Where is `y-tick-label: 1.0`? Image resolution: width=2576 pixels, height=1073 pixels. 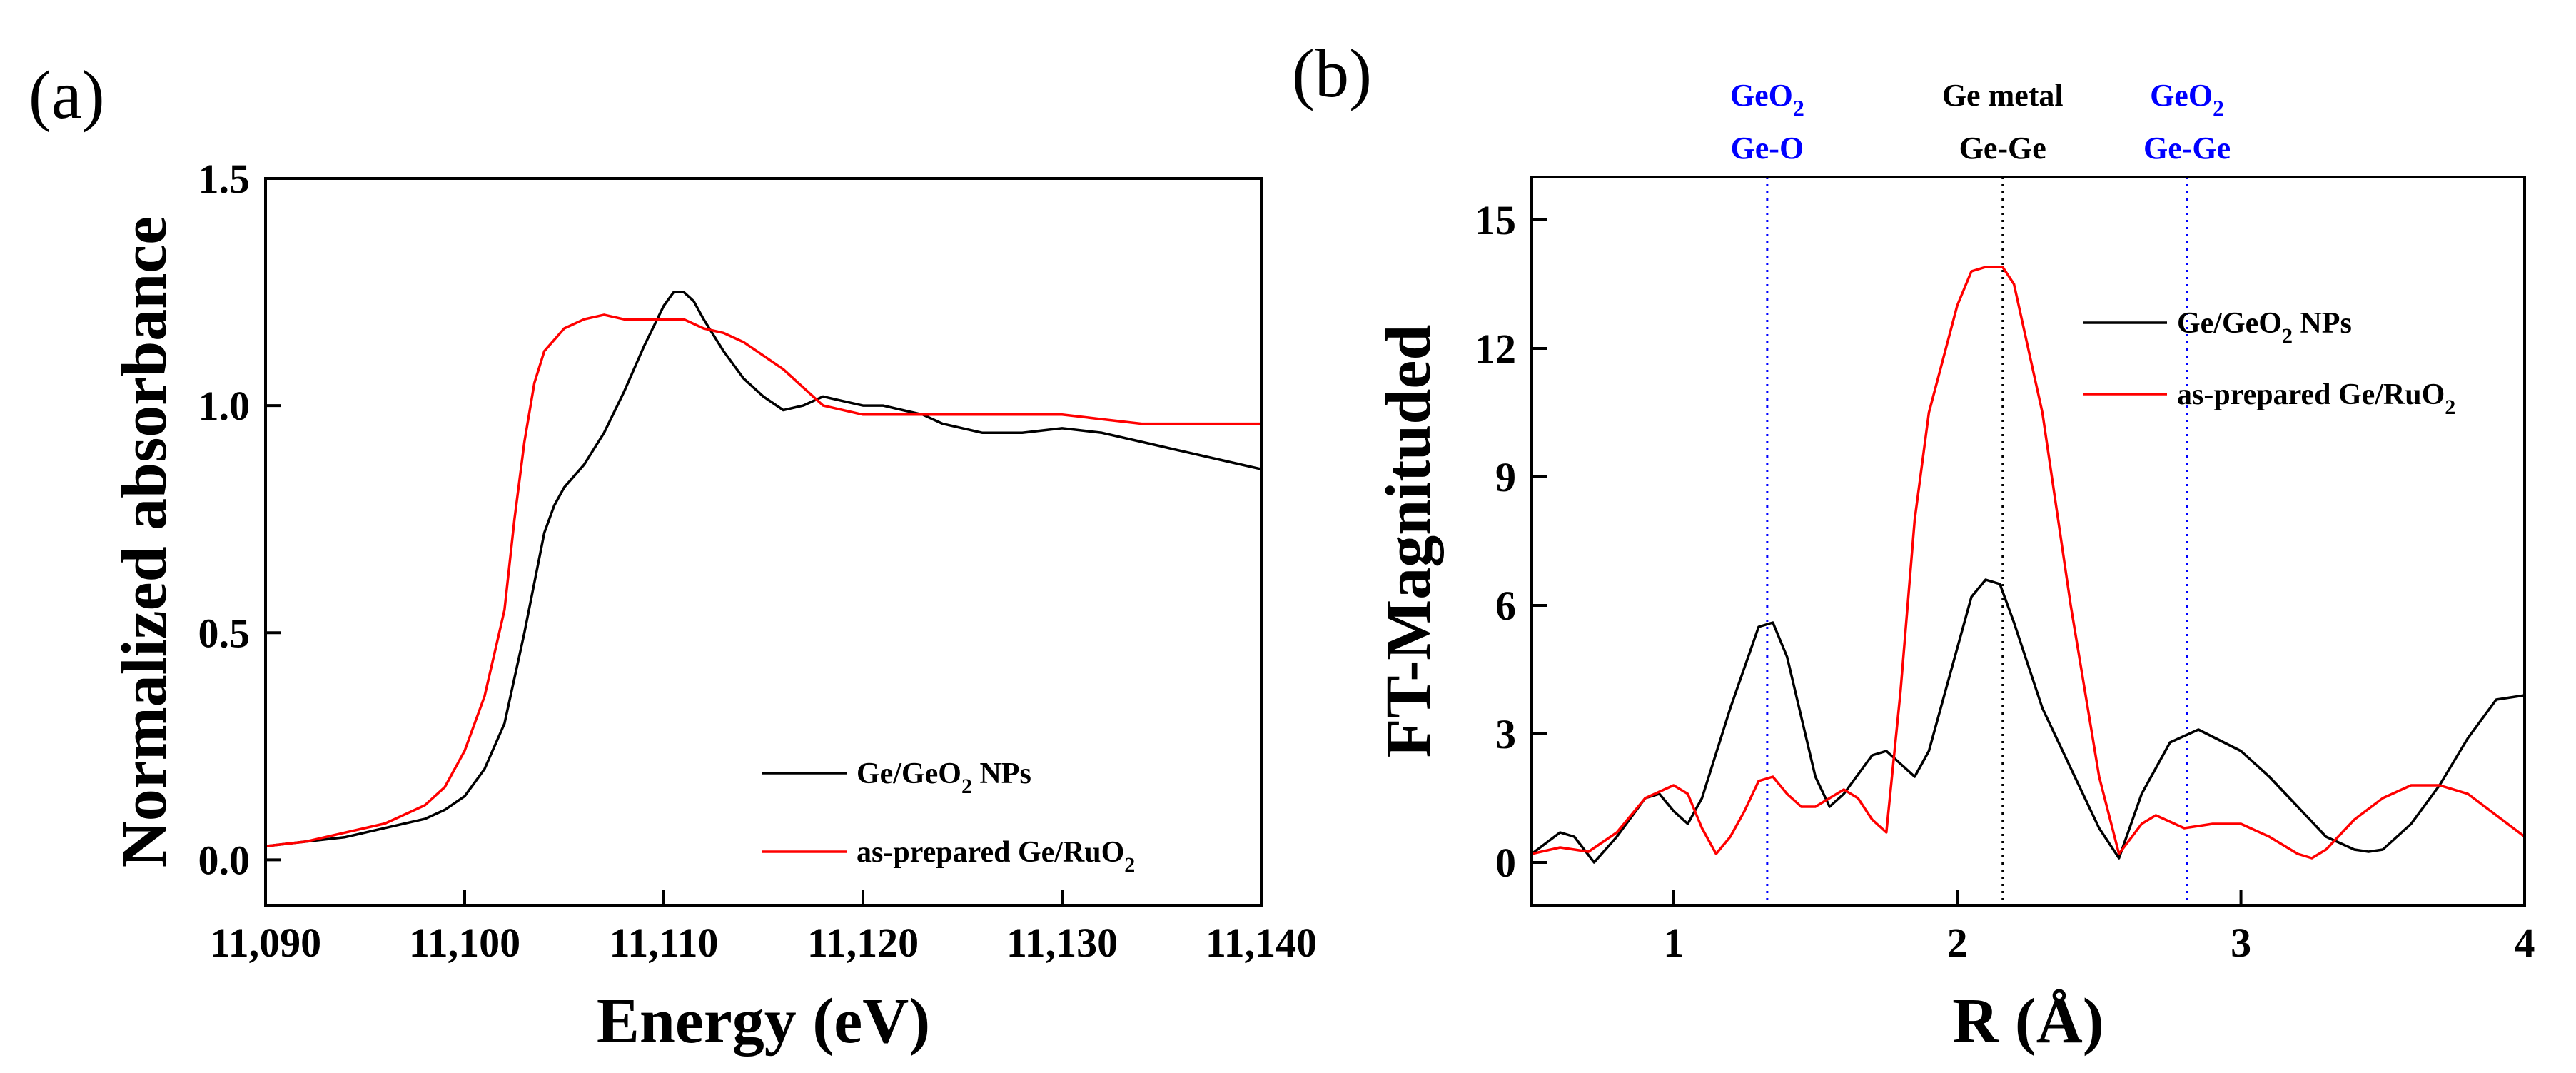
y-tick-label: 1.0 is located at coordinates (224, 406).